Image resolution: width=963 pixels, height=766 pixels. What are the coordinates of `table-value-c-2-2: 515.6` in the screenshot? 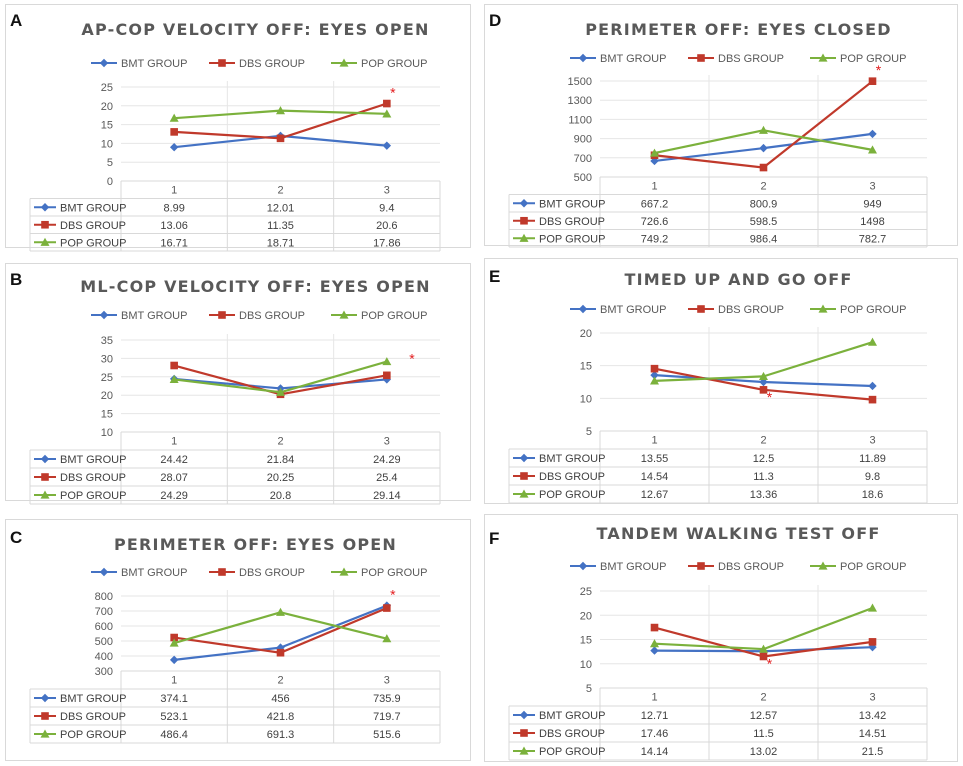 It's located at (387, 735).